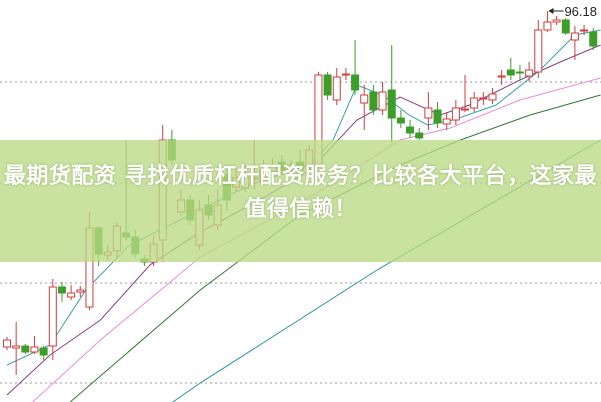 The width and height of the screenshot is (601, 402). I want to click on article-title: 最期货配资 寻找优质杠杆配资服务？比较各大平台，这家最值得信赖！, so click(300, 193).